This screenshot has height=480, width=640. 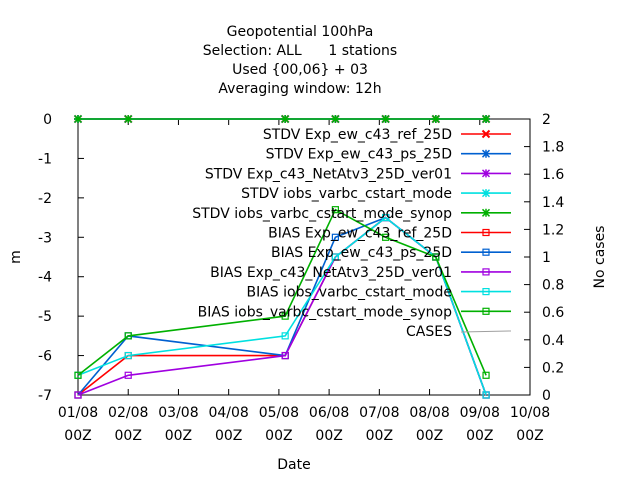 I want to click on x-tick-label-date: 07/08, so click(x=379, y=413).